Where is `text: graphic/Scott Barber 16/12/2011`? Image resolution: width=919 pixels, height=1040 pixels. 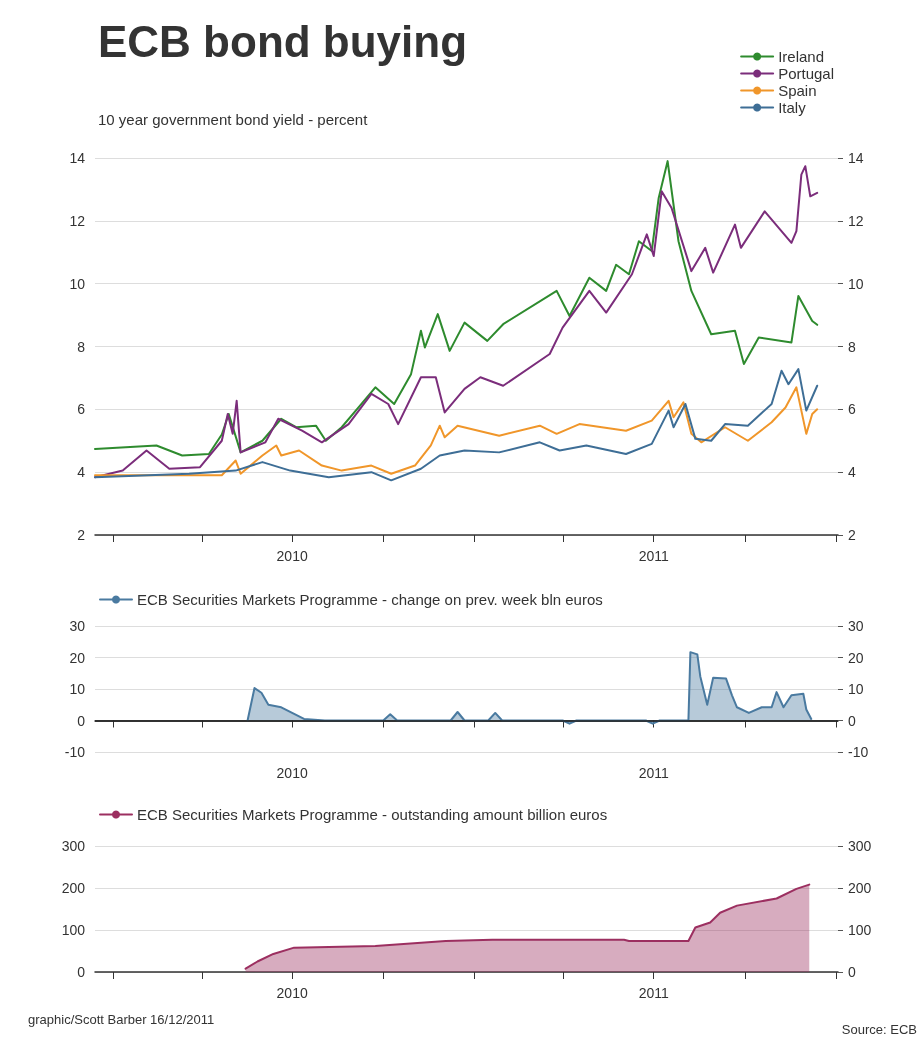
text: graphic/Scott Barber 16/12/2011 is located at coordinates (121, 1019).